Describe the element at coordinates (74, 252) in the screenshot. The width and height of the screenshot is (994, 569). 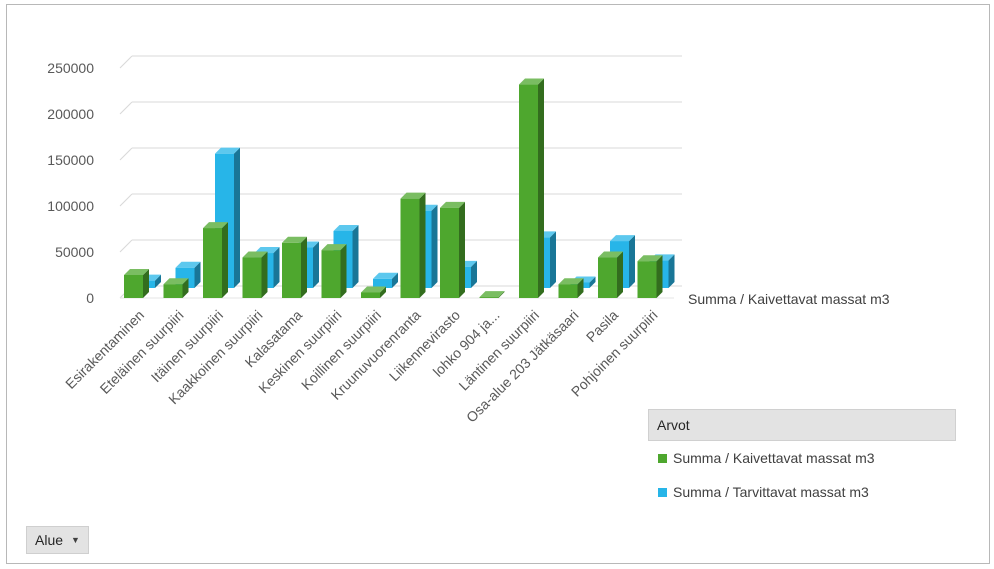
I see `y-tick-label: 50000` at that location.